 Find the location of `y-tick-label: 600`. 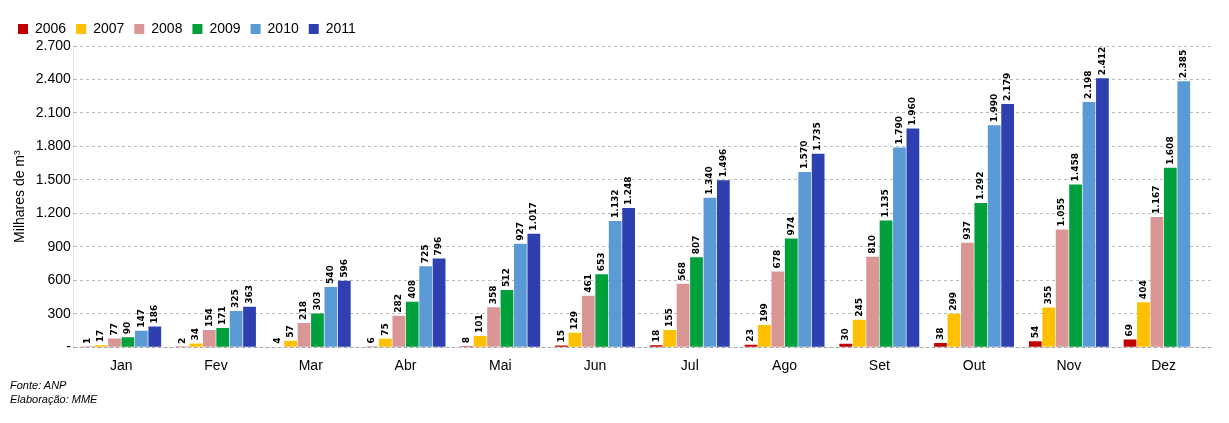

y-tick-label: 600 is located at coordinates (59, 279).